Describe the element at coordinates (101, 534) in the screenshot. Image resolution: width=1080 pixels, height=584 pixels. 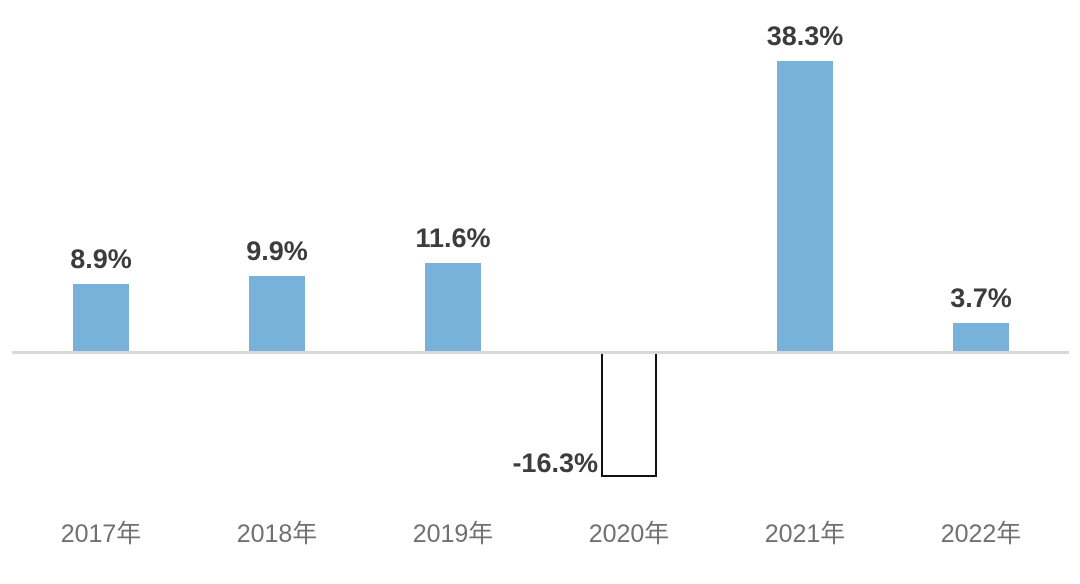
I see `x-axis-label-2017: 2017年` at that location.